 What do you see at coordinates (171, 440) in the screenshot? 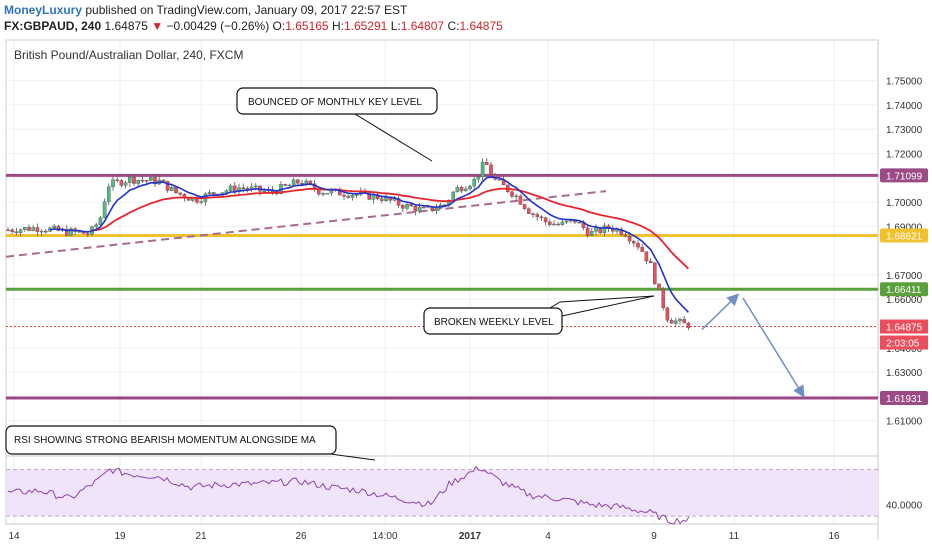
I see `rsi-momentum-note-box` at bounding box center [171, 440].